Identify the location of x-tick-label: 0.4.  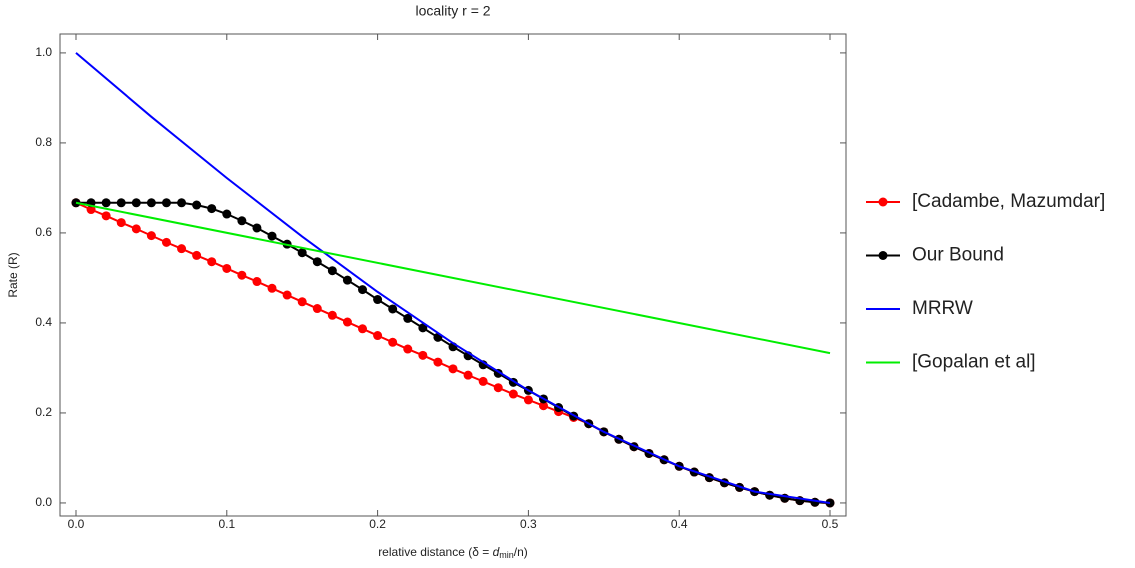
(679, 524).